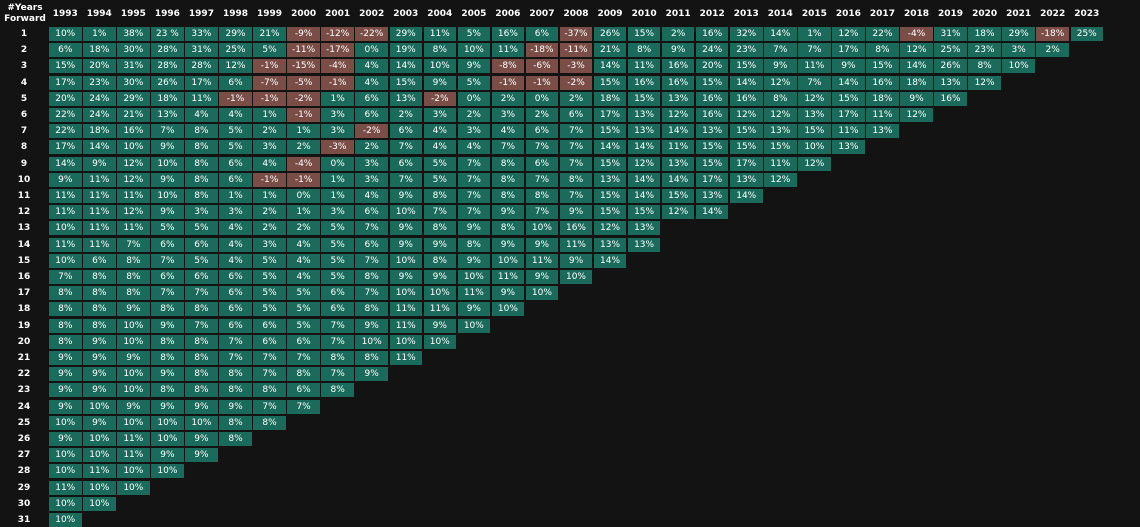 The image size is (1140, 527). Describe the element at coordinates (303, 82) in the screenshot. I see `heatmap-cell: -5%` at that location.